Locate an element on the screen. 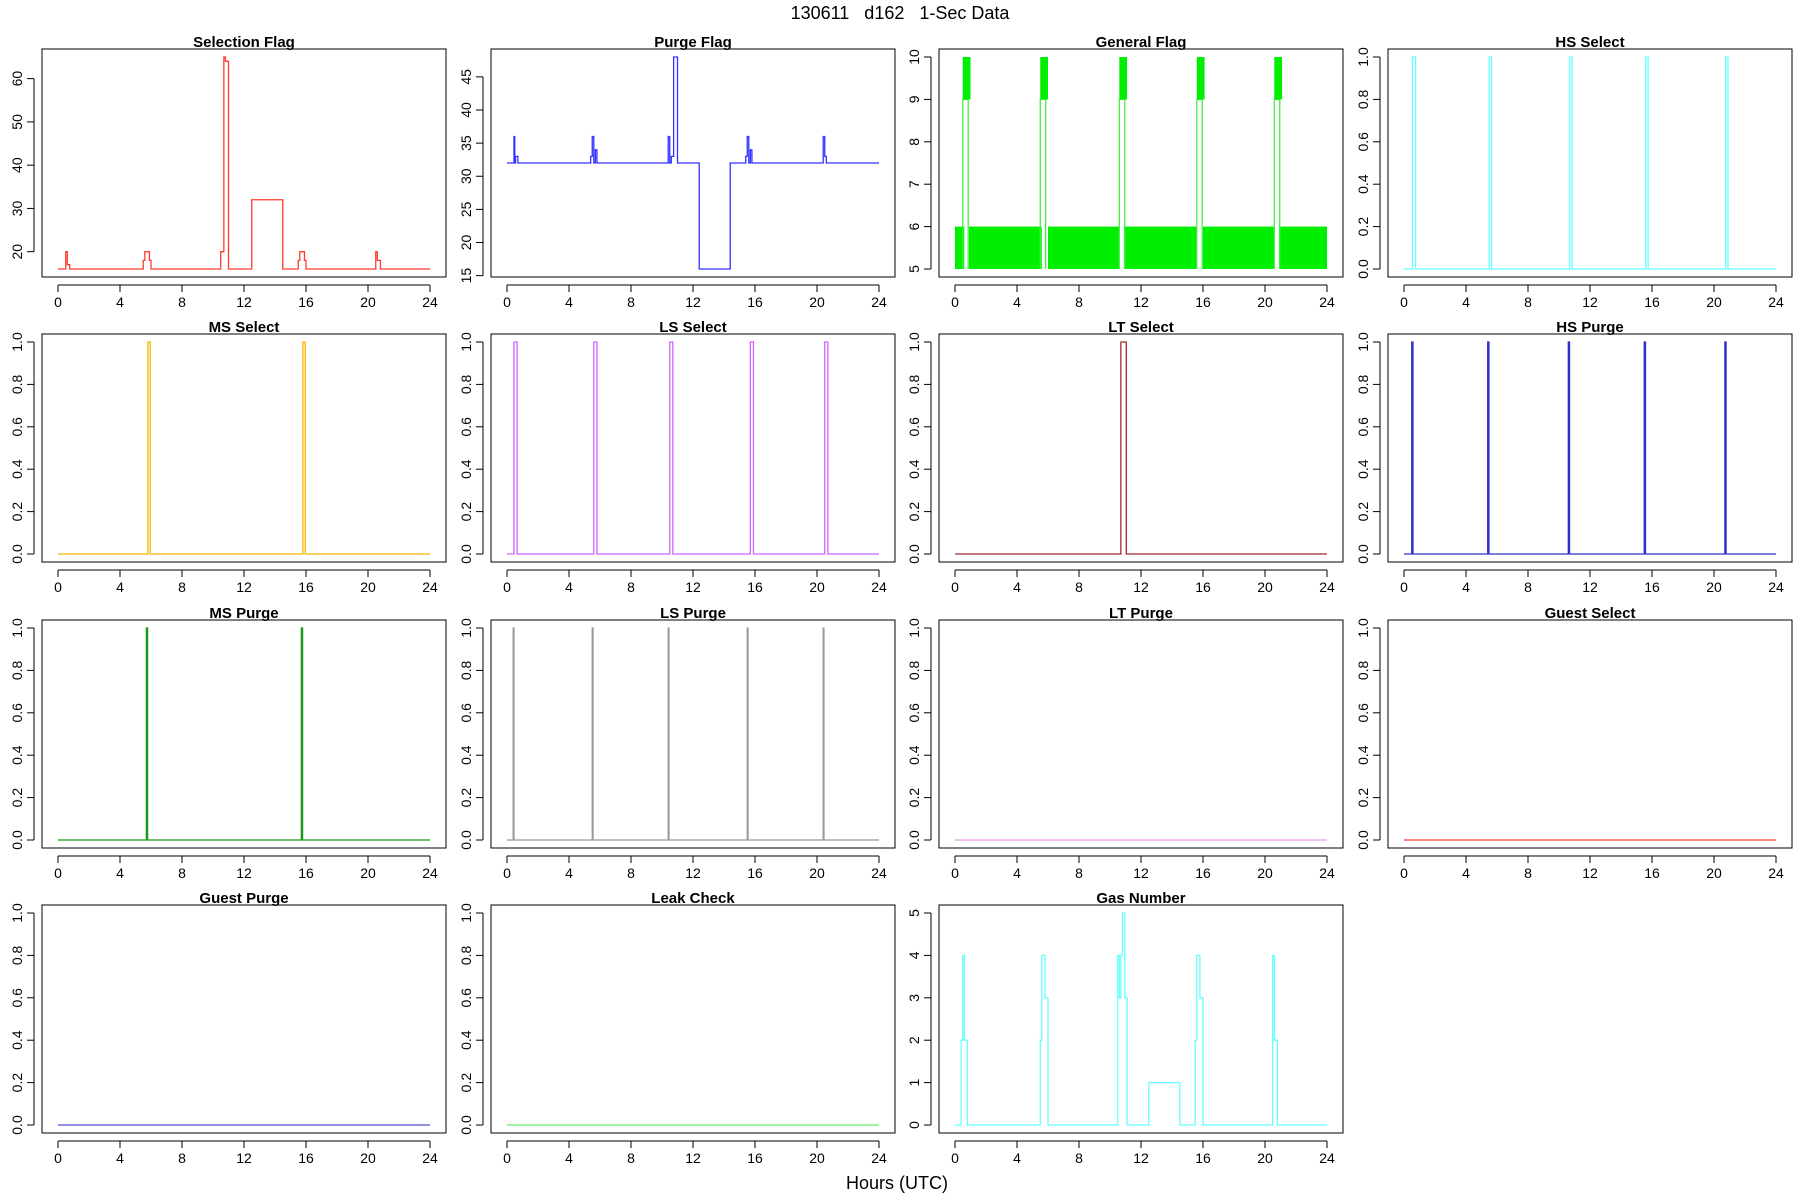 This screenshot has width=1800, height=1200. chart-panel: HS Select 0 4 8 12 16 20 24 0.0 0.2 0.4 0.6 0.8 1.0 is located at coordinates (1574, 172).